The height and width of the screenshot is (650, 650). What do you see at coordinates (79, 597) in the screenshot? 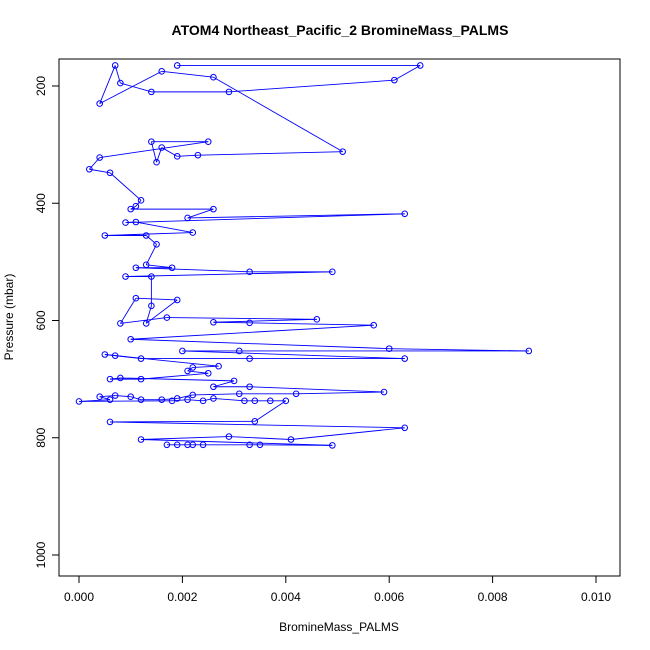
I see `x-tick-label: 0.000` at bounding box center [79, 597].